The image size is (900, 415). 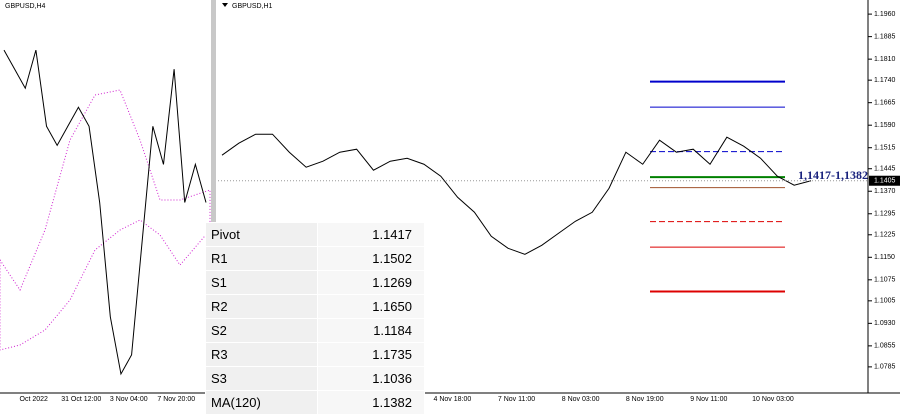 What do you see at coordinates (885, 14) in the screenshot?
I see `y-tick-label: 1.1960` at bounding box center [885, 14].